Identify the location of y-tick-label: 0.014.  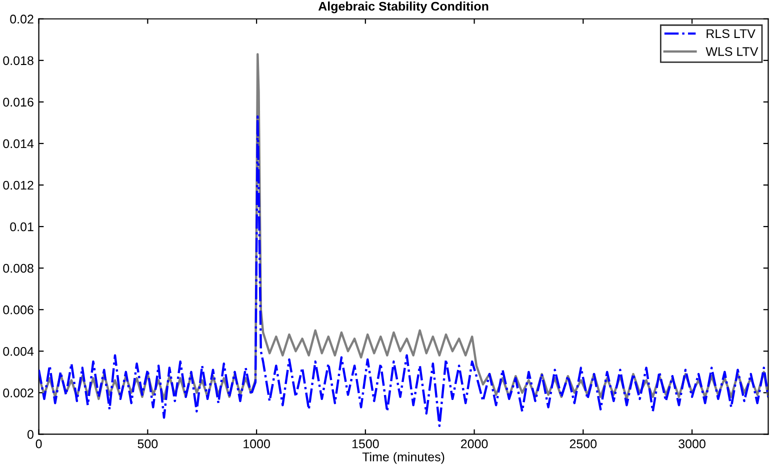
(18, 143).